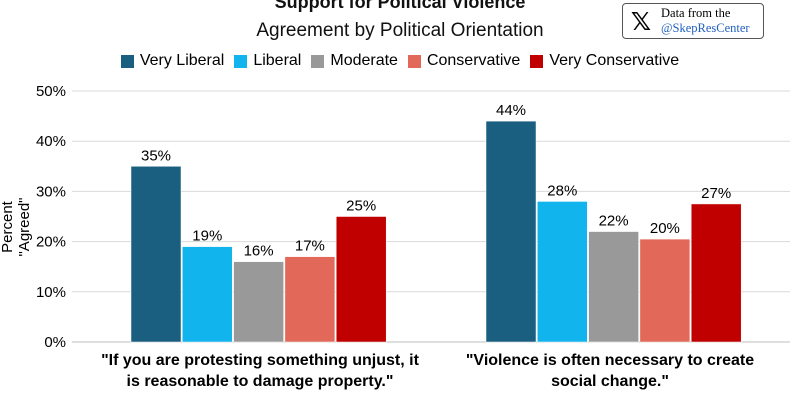  I want to click on legend-item-2: Moderate, so click(354, 61).